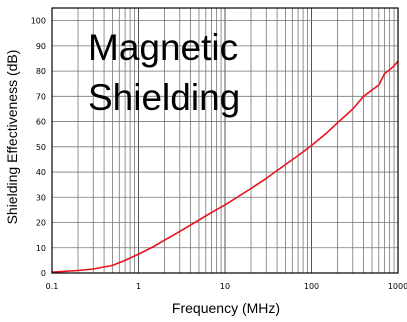 Image resolution: width=407 pixels, height=322 pixels. Describe the element at coordinates (38, 21) in the screenshot. I see `y-tick-label: 100` at that location.